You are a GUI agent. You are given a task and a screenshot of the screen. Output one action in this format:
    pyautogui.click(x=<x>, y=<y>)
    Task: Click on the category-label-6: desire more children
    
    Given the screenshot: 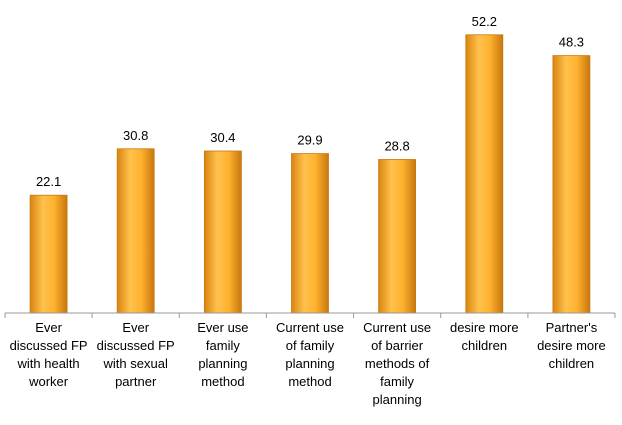 What is the action you would take?
    pyautogui.click(x=484, y=337)
    